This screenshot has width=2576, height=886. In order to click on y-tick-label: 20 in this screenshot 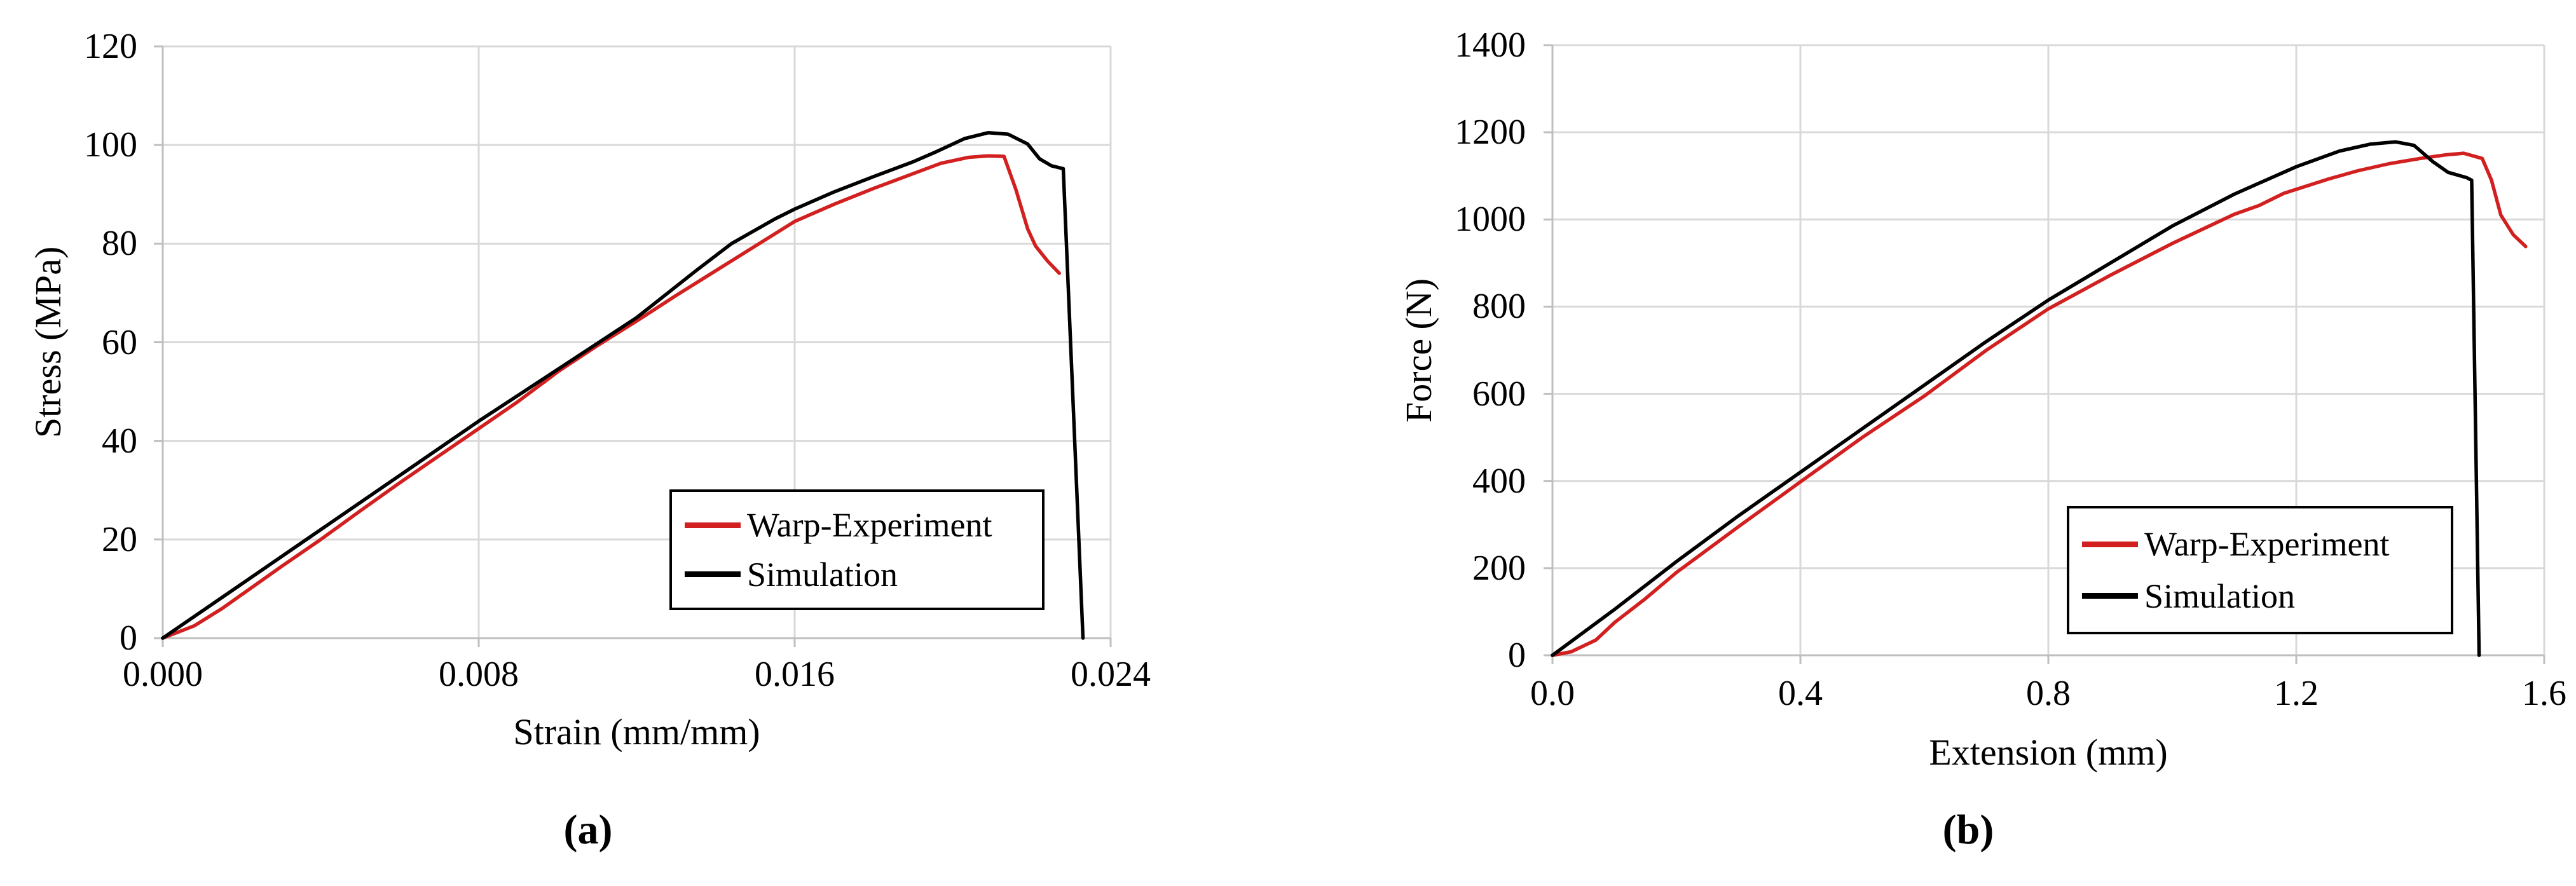, I will do `click(119, 539)`.